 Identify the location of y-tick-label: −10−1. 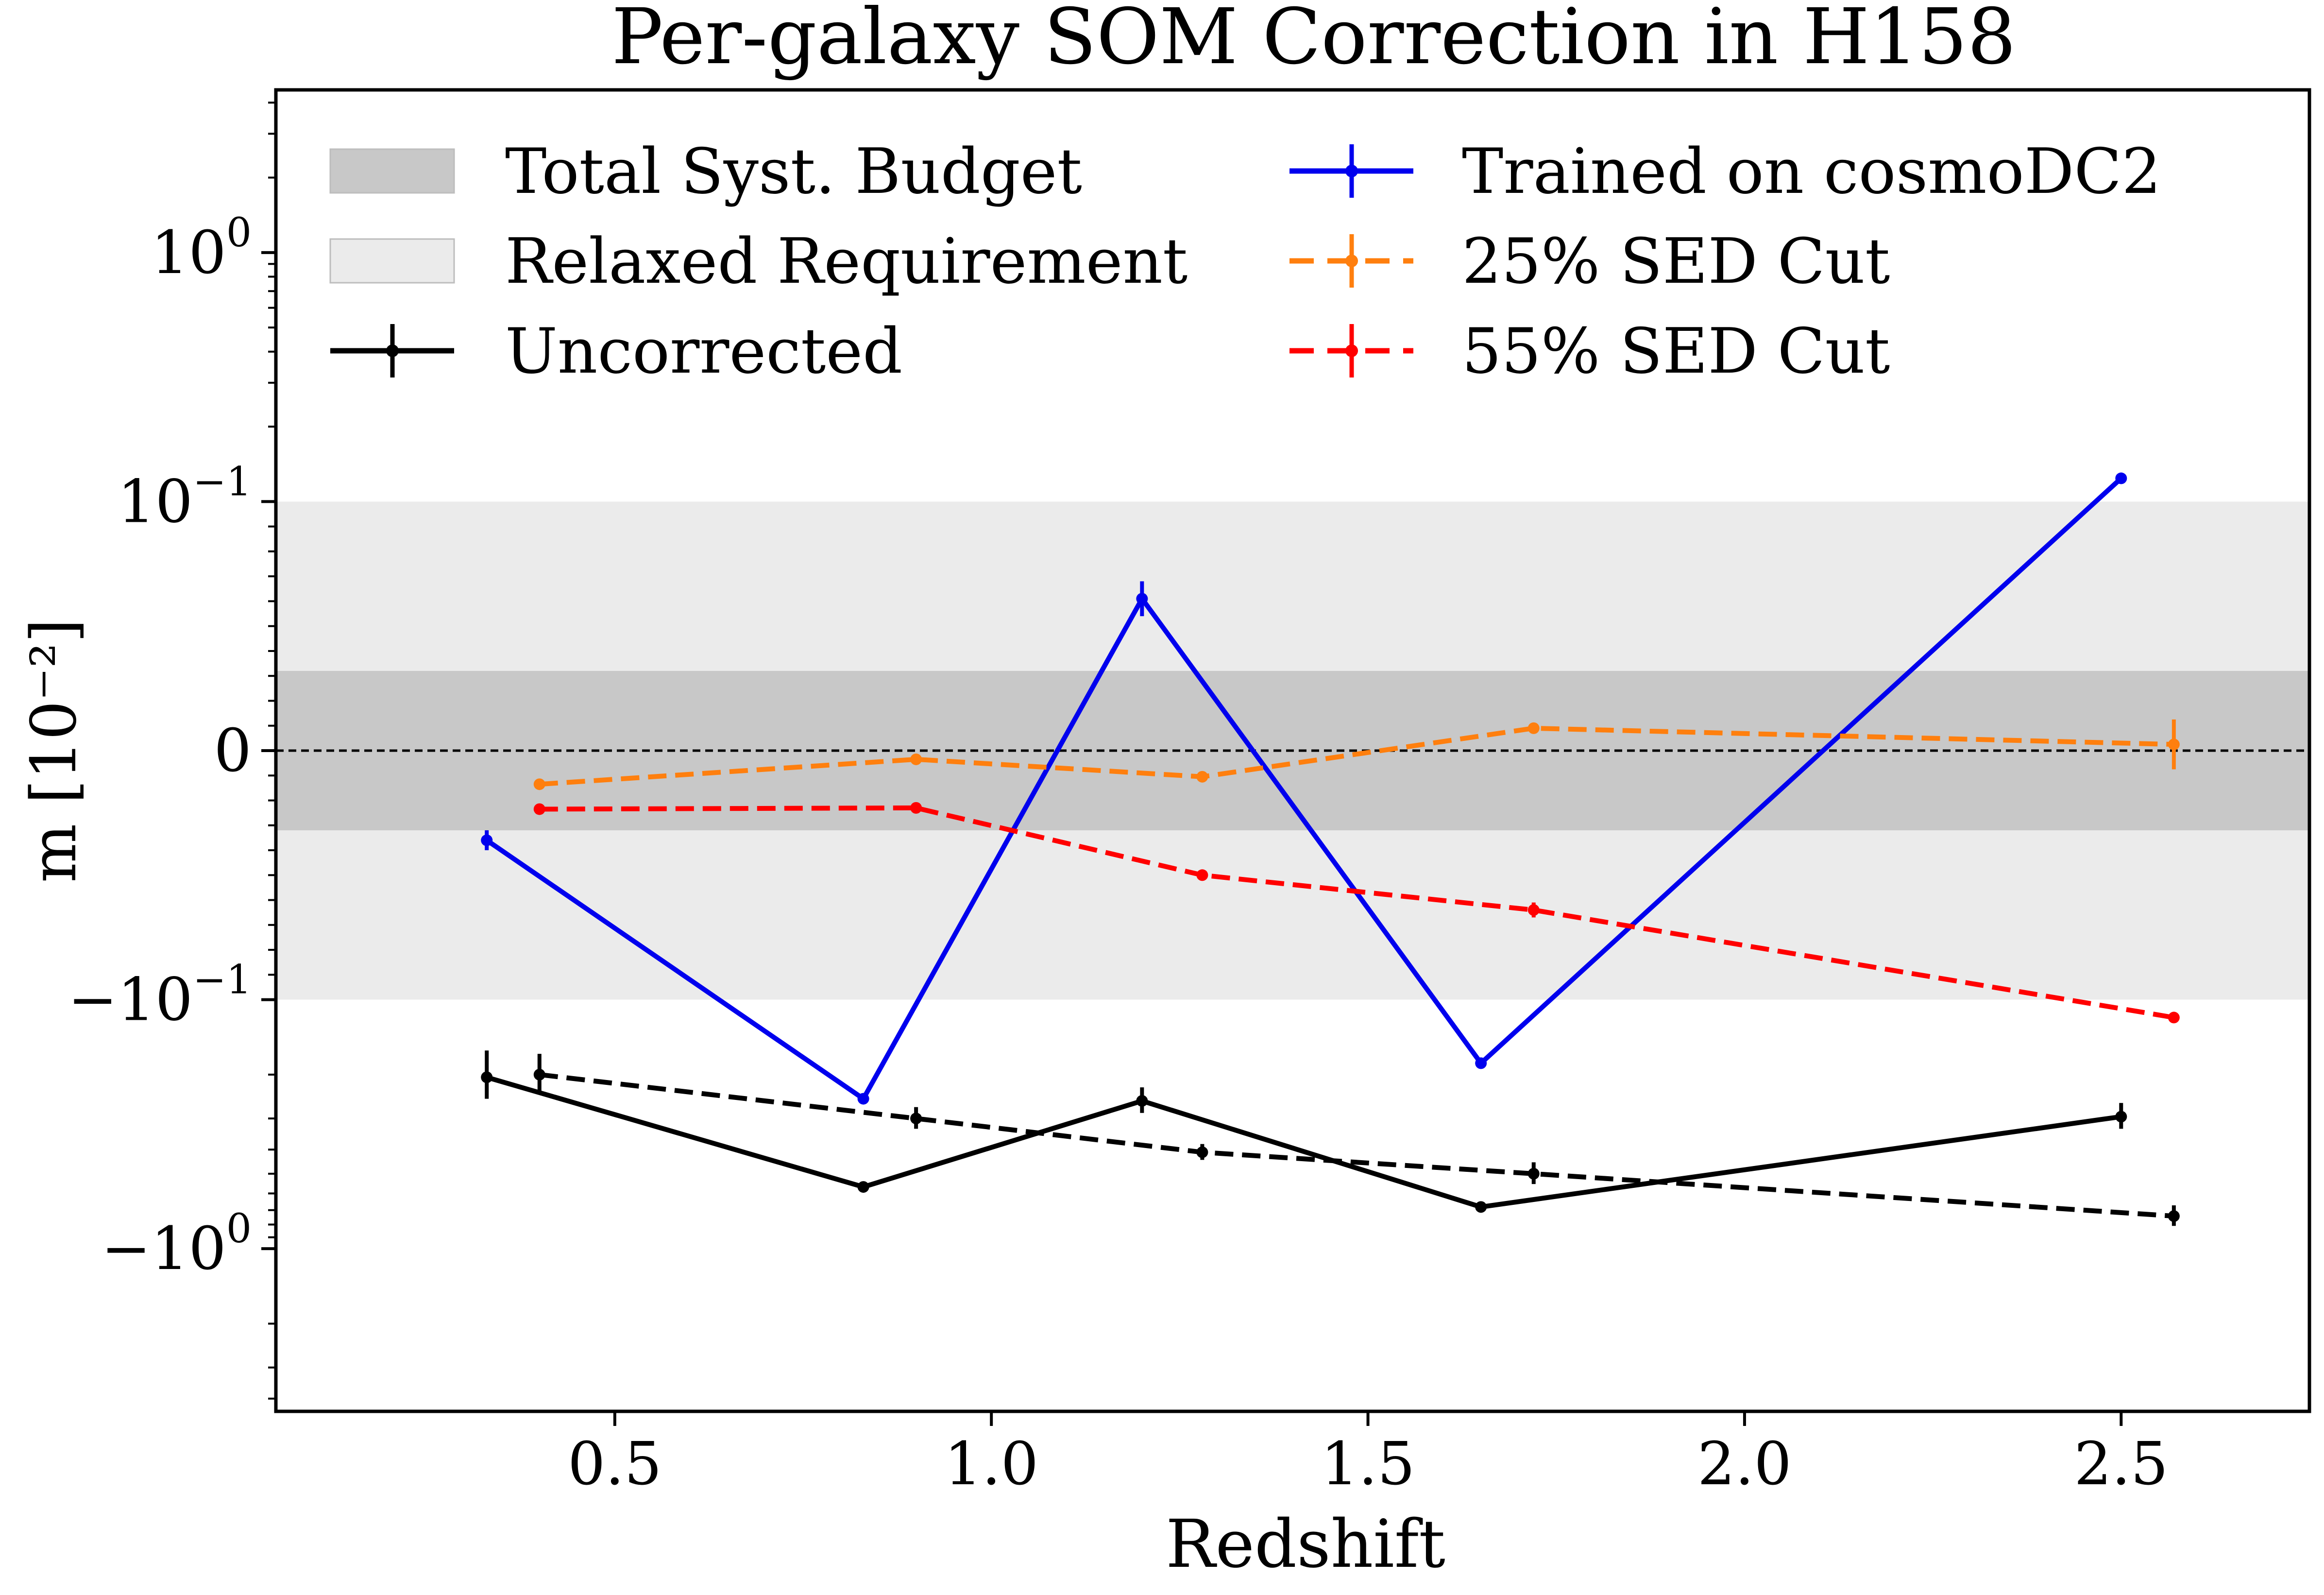
(160, 995).